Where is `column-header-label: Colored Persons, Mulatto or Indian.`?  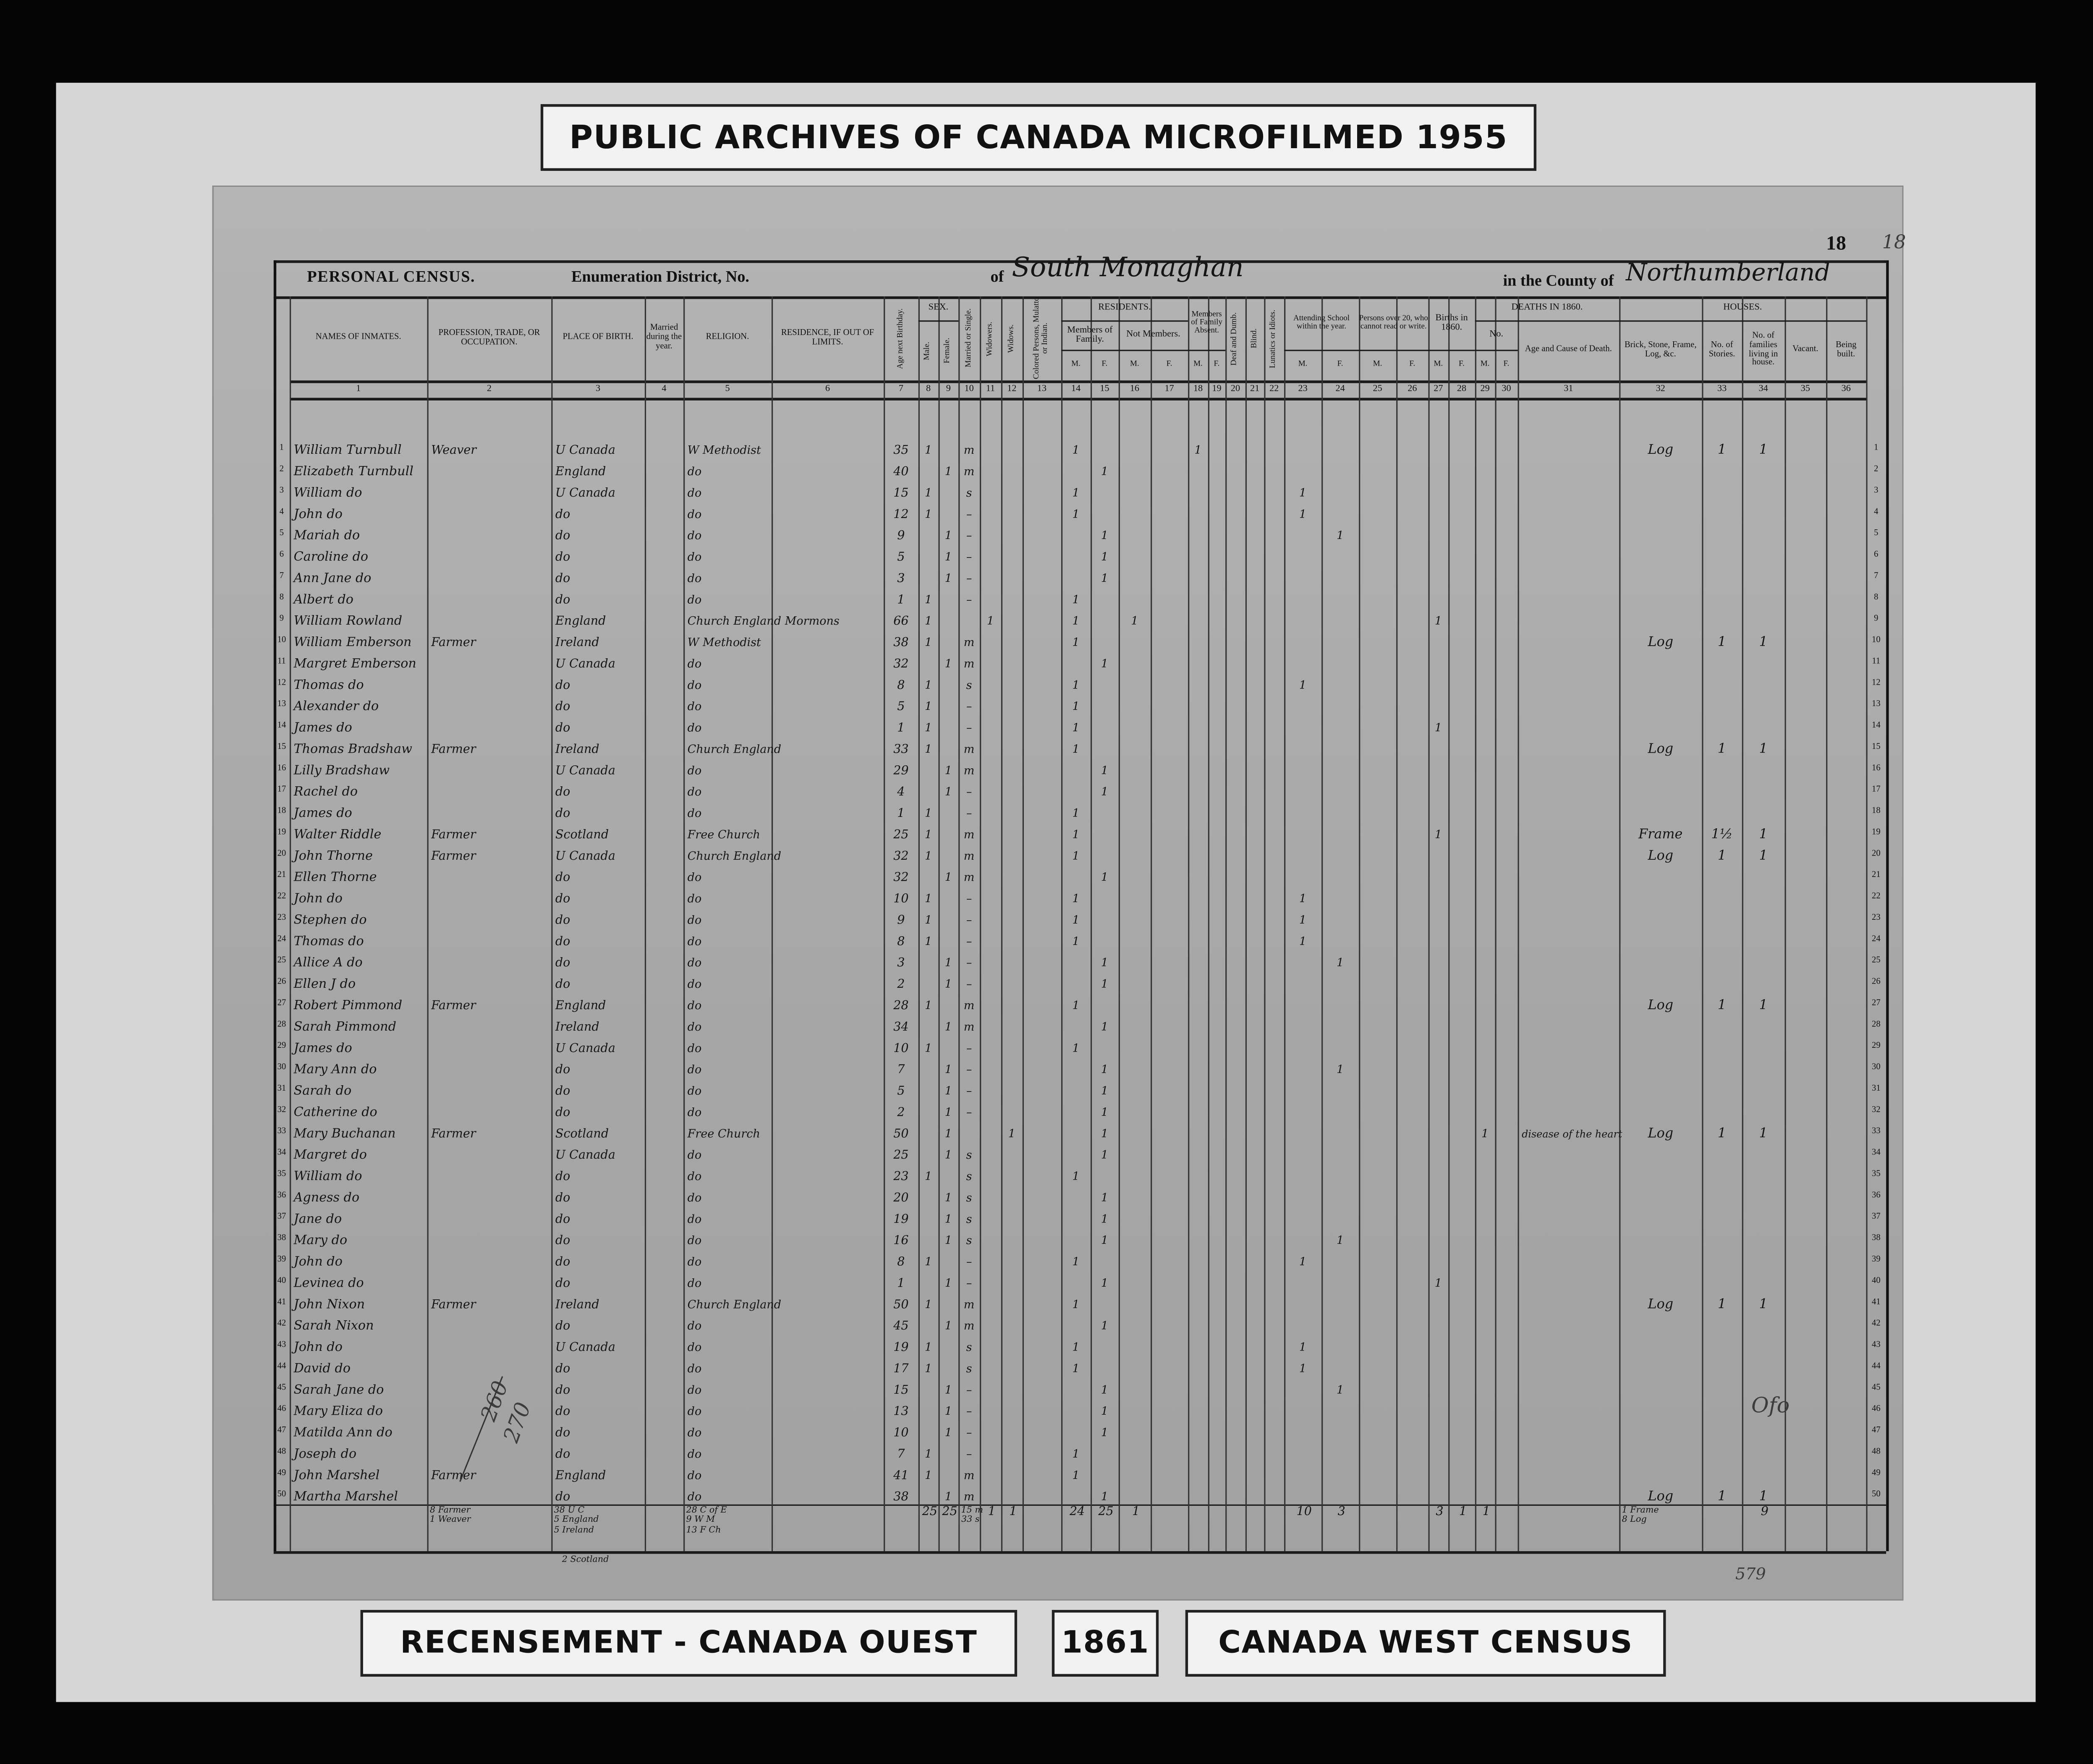
column-header-label: Colored Persons, Mulatto or Indian. is located at coordinates (1041, 338).